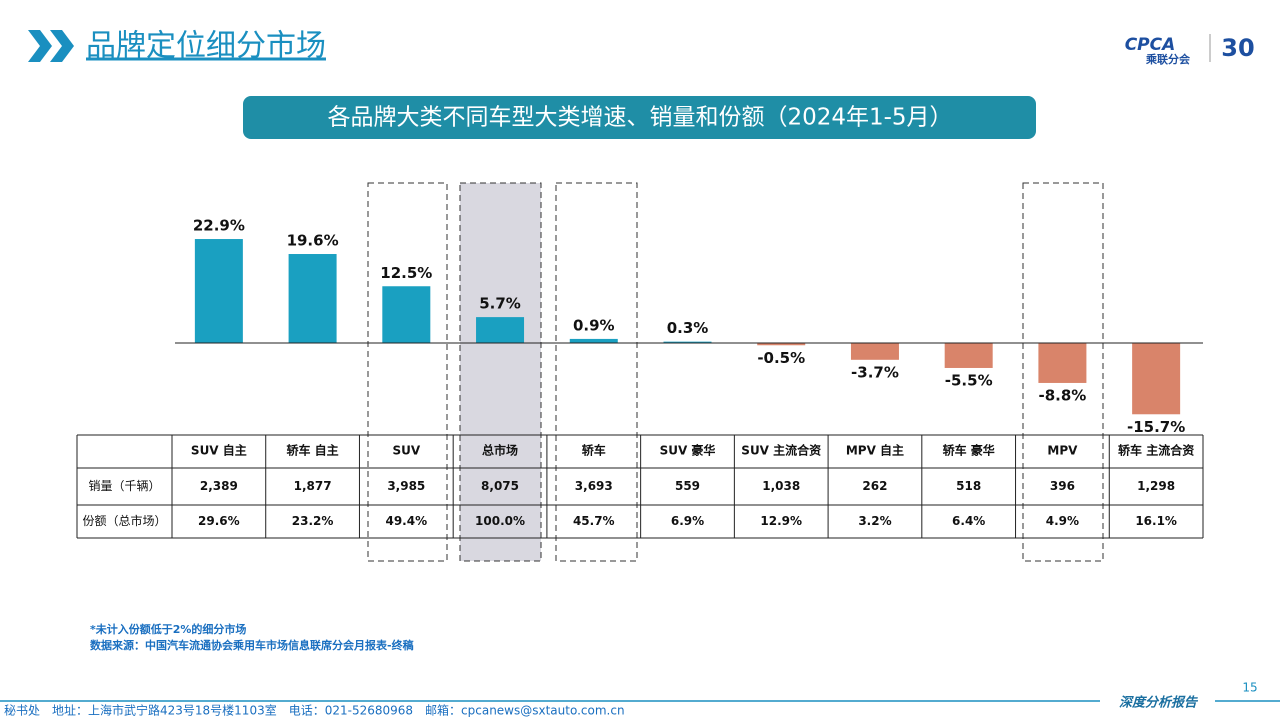 The height and width of the screenshot is (720, 1280). What do you see at coordinates (874, 521) in the screenshot?
I see `table-cell: 3.2%` at bounding box center [874, 521].